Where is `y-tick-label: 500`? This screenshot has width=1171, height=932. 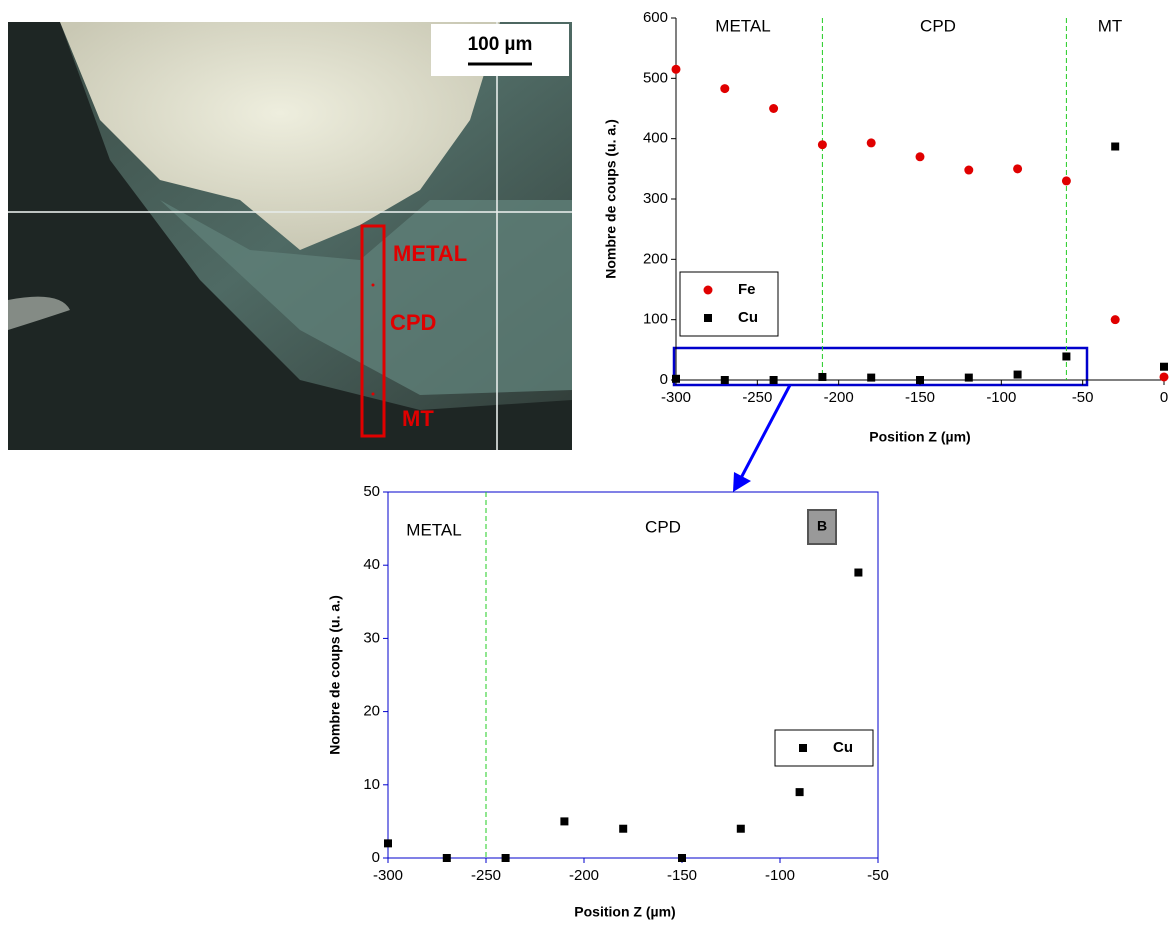 y-tick-label: 500 is located at coordinates (655, 77).